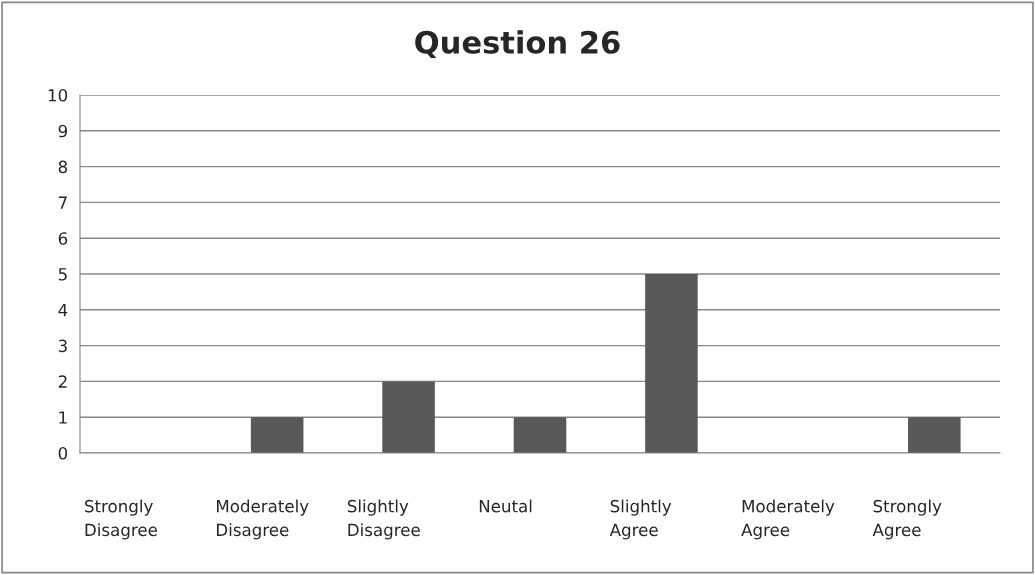  Describe the element at coordinates (63, 131) in the screenshot. I see `y-tick-label: 9` at that location.